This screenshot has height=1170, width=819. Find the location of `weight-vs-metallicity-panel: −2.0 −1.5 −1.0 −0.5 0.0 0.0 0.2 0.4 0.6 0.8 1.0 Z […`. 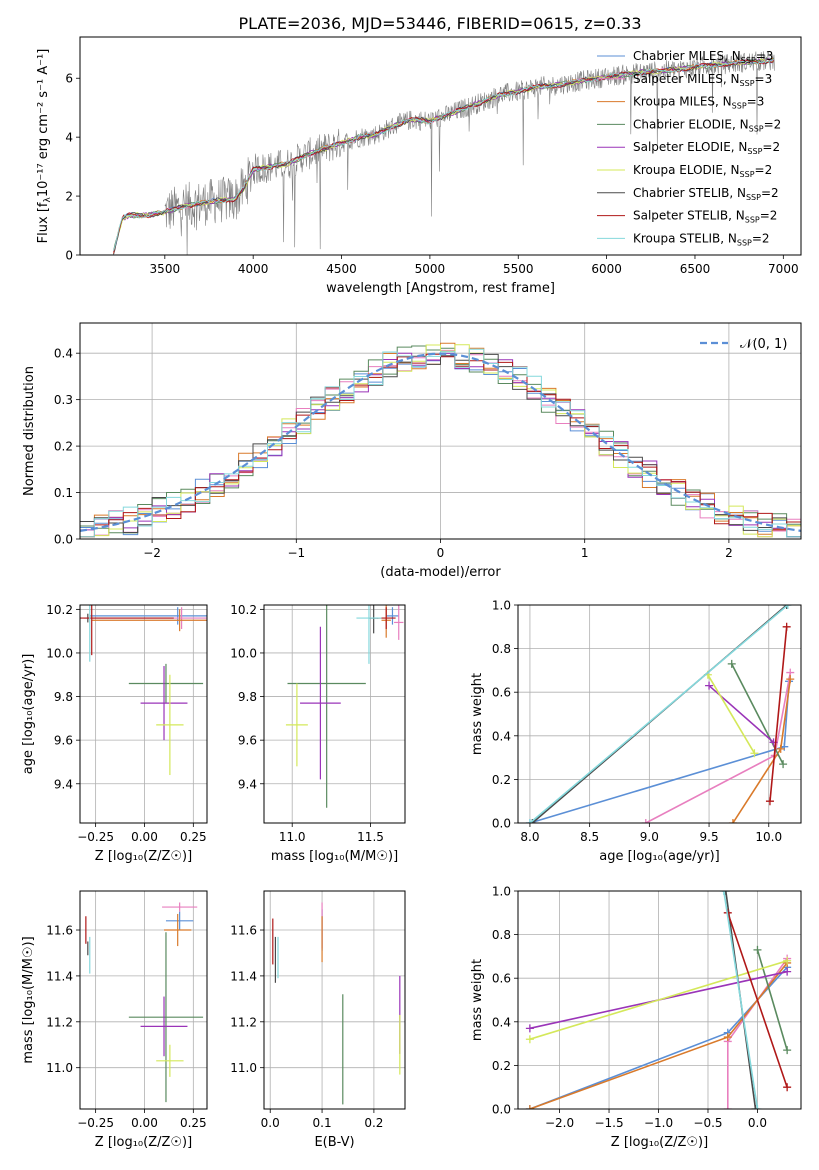

weight-vs-metallicity-panel: −2.0 −1.5 −1.0 −0.5 0.0 0.0 0.2 0.4 0.6 0.8 1.0 Z [… is located at coordinates (636, 1017).